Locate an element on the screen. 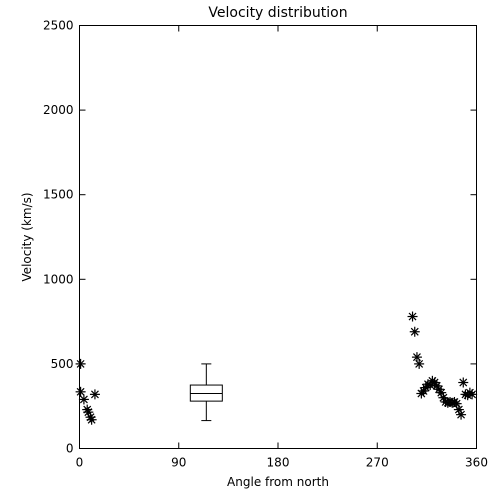 The height and width of the screenshot is (500, 500). y-tick-label: 1000 is located at coordinates (58, 279).